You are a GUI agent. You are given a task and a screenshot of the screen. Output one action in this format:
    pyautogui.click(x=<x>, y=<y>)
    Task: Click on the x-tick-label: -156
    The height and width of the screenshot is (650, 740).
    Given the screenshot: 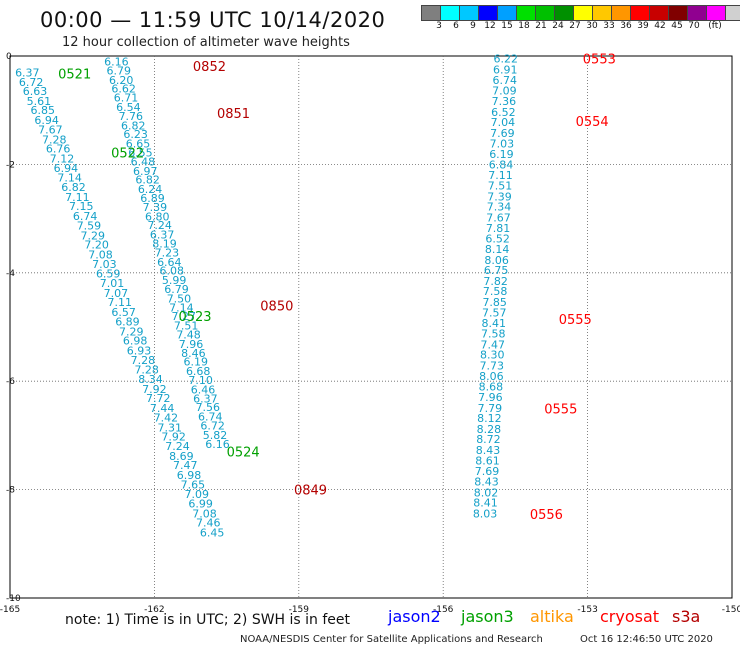 What is the action you would take?
    pyautogui.click(x=443, y=610)
    